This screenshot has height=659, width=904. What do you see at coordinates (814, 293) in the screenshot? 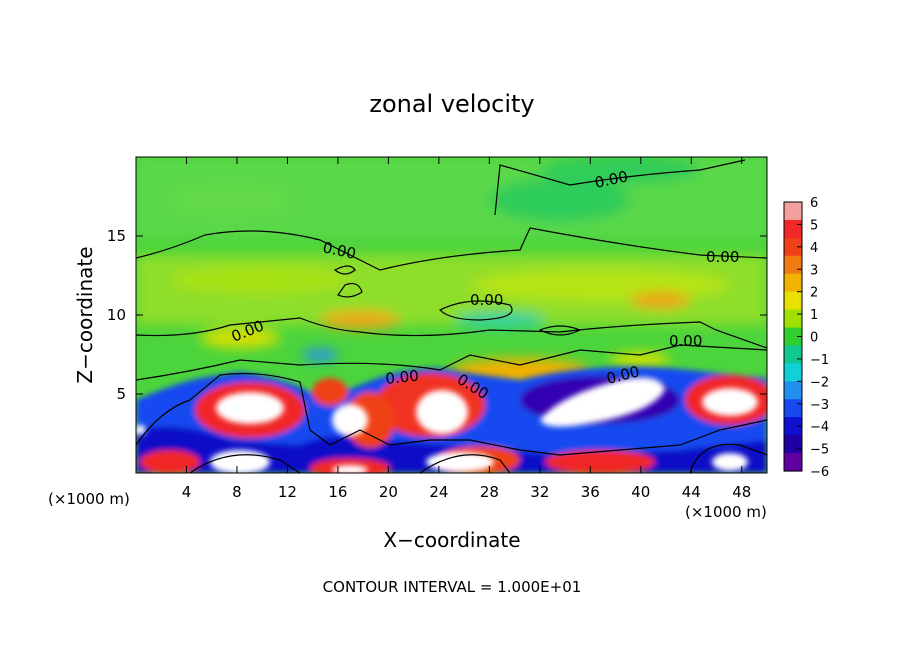
I see `colorbar-tick-label: 2` at bounding box center [814, 293].